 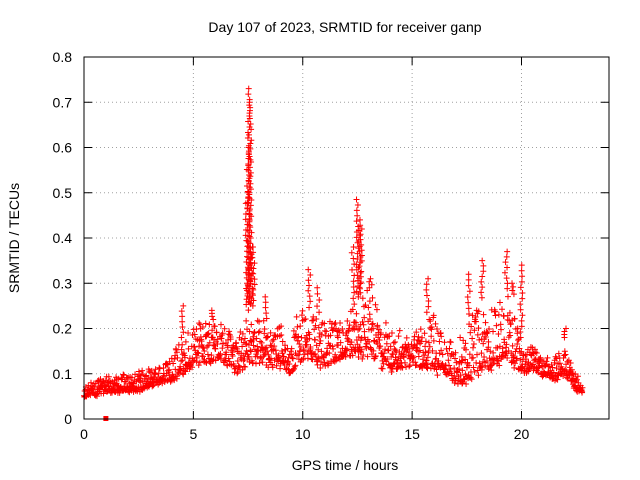 I want to click on y-tick-label: 0.8, so click(x=63, y=57).